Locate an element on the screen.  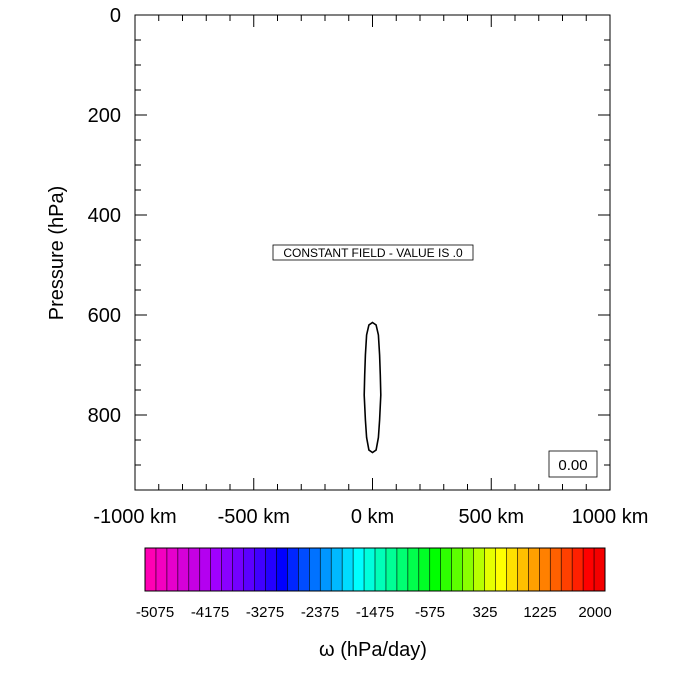
x-tick-label: 0 km is located at coordinates (372, 517).